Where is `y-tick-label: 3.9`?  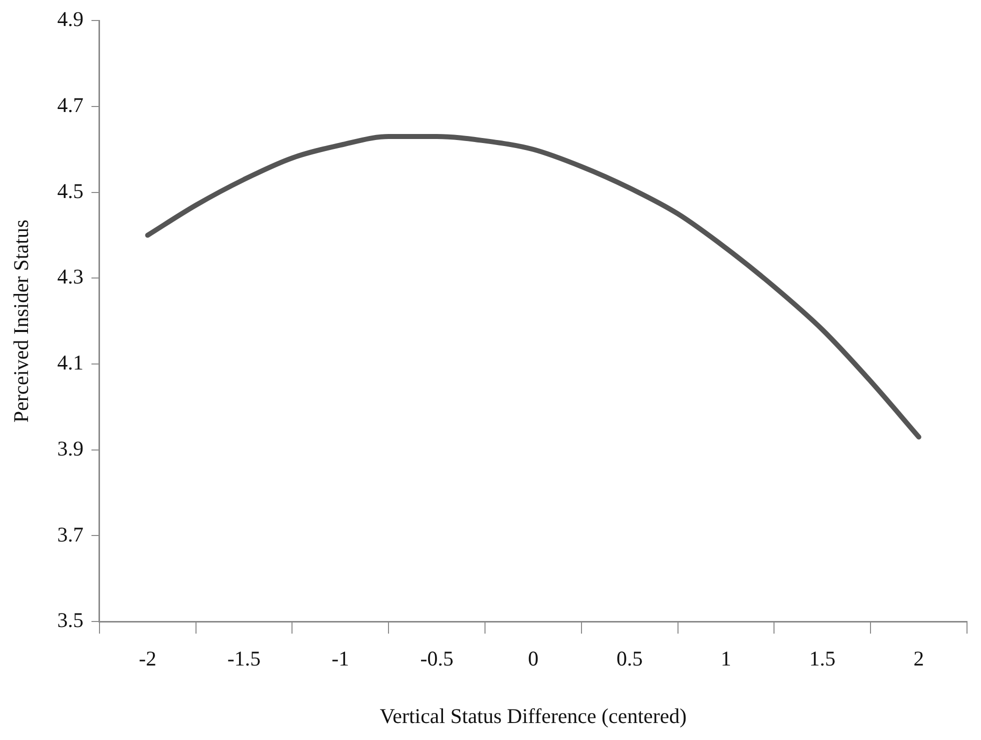 y-tick-label: 3.9 is located at coordinates (70, 448).